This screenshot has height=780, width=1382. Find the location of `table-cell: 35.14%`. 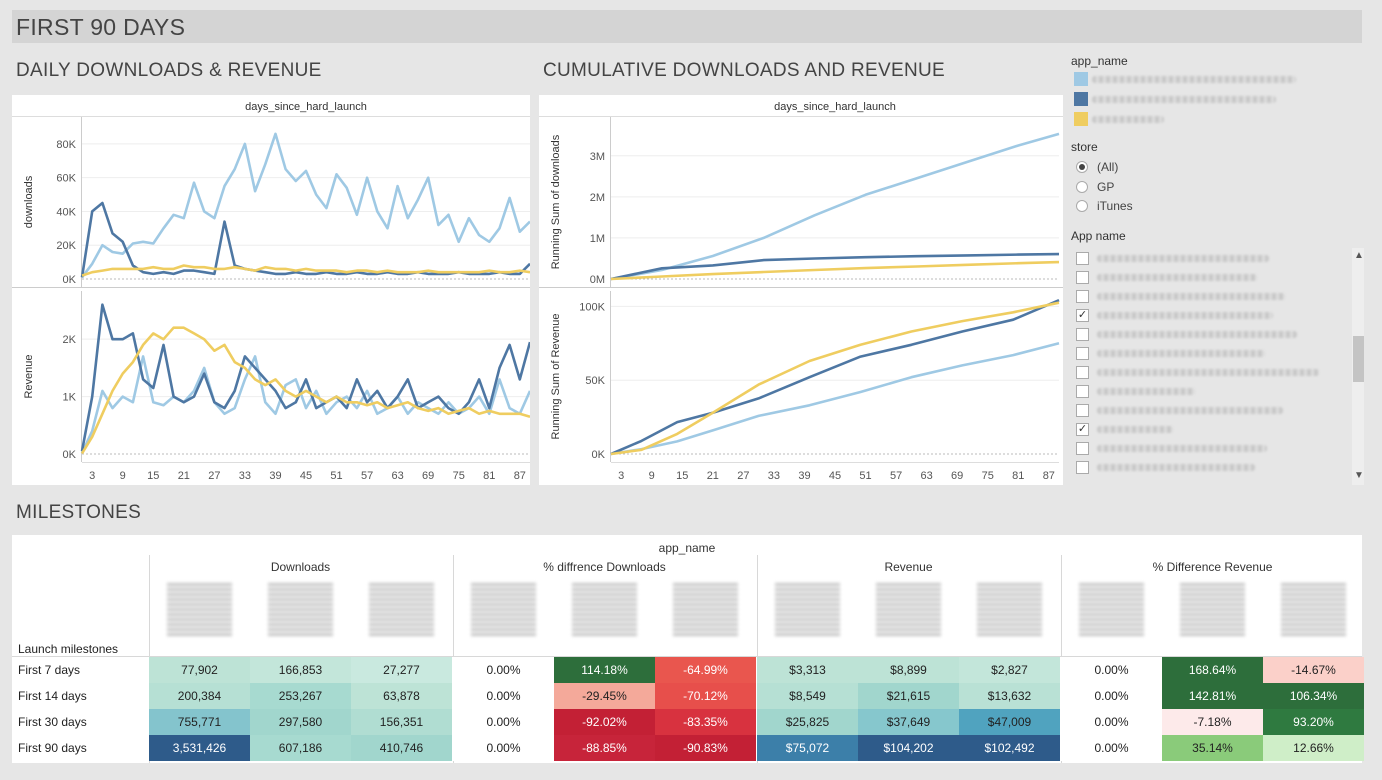

table-cell: 35.14% is located at coordinates (1212, 748).